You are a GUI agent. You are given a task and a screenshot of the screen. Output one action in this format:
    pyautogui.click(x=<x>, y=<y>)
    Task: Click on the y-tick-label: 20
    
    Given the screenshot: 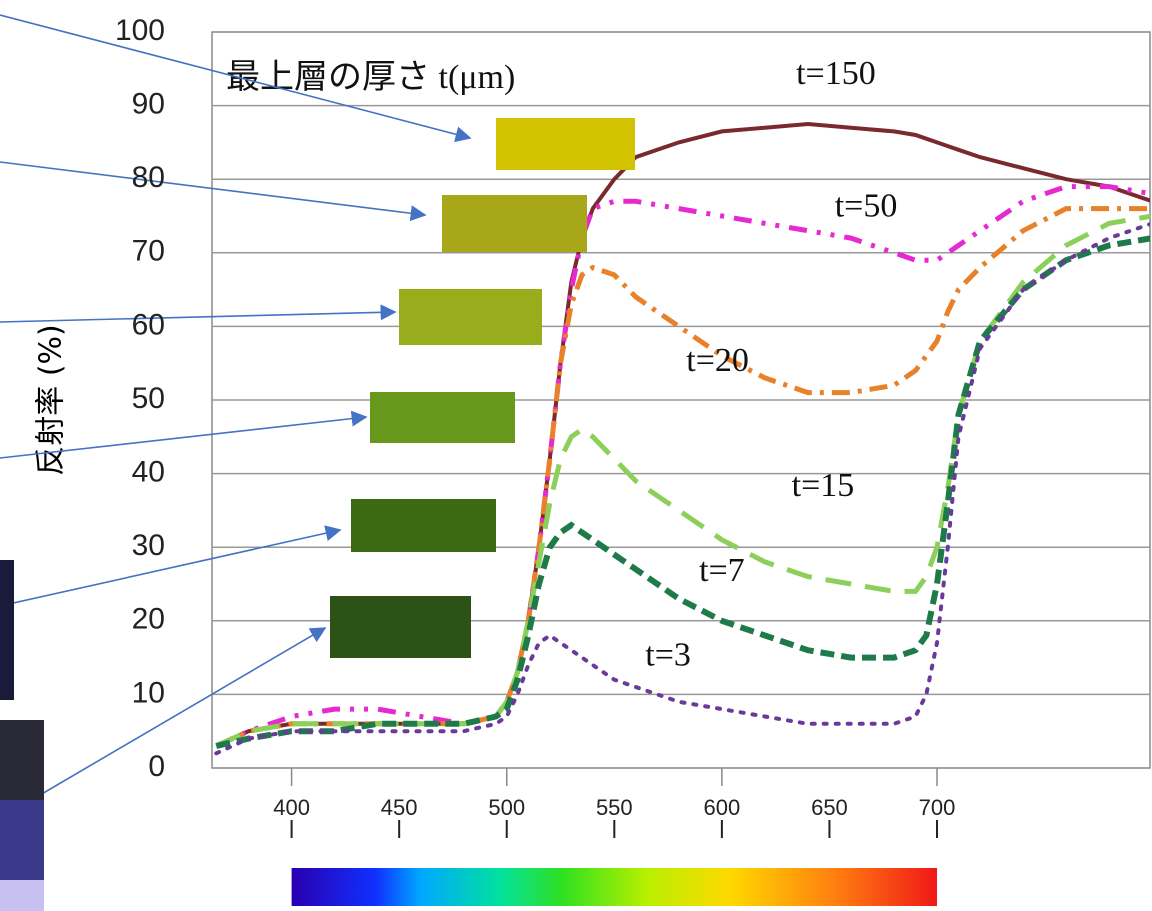 What is the action you would take?
    pyautogui.click(x=148, y=619)
    